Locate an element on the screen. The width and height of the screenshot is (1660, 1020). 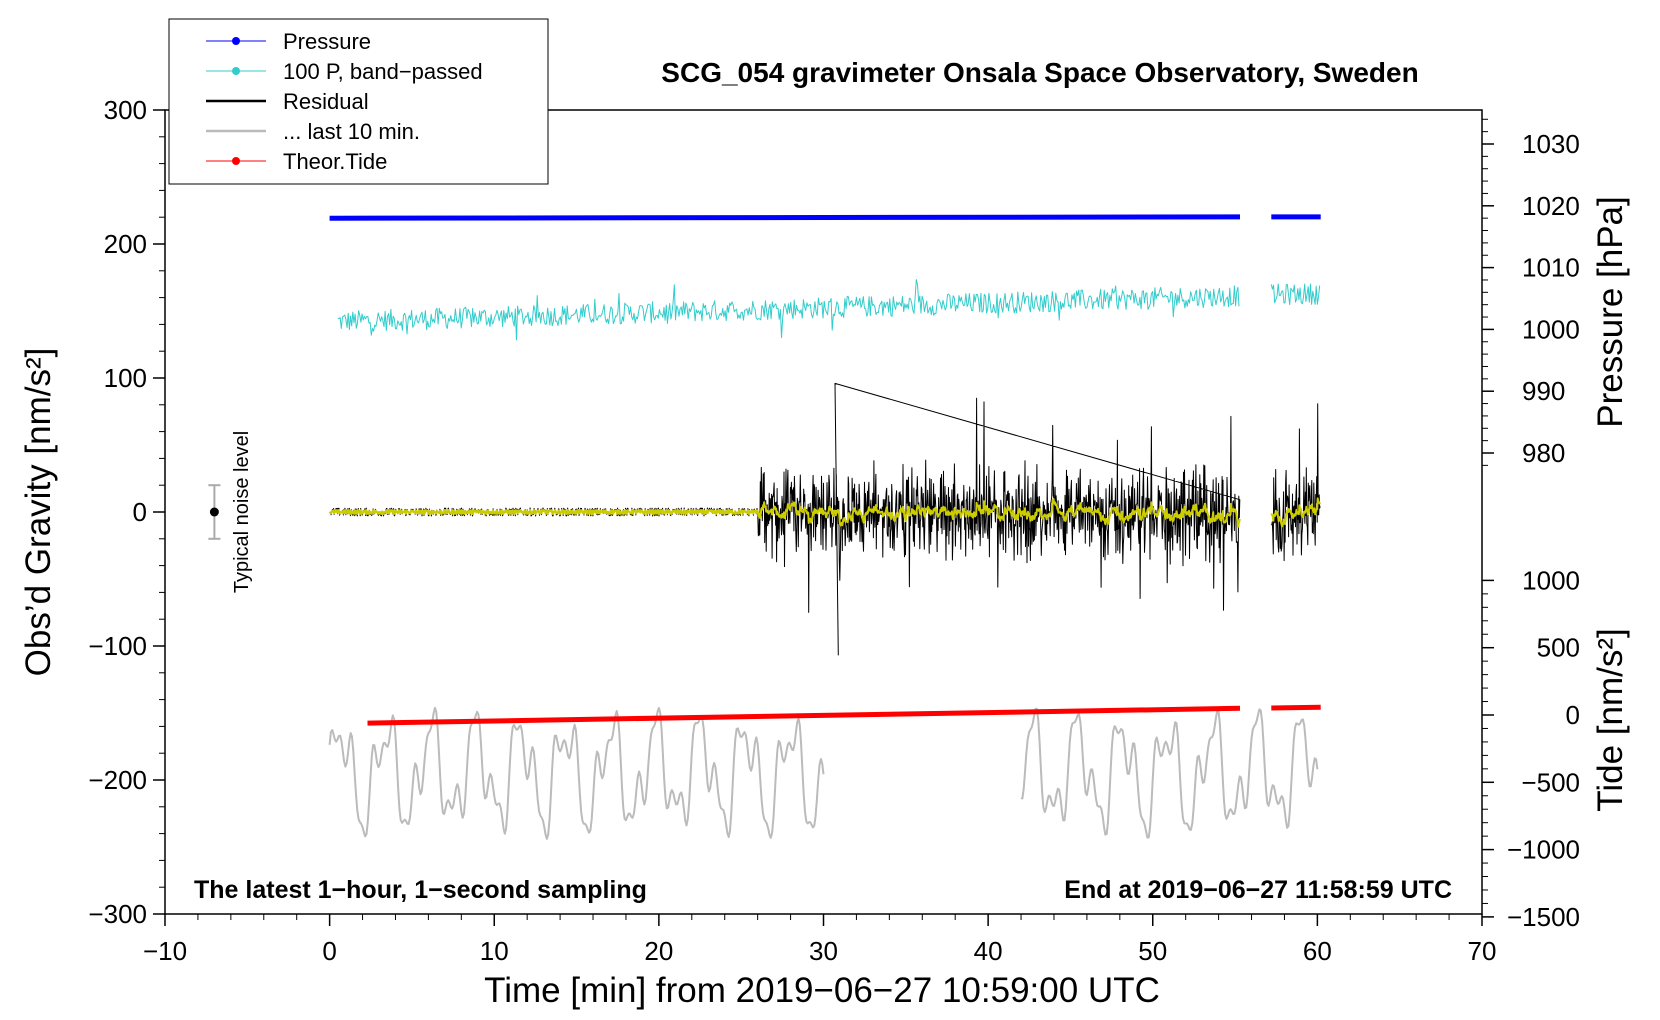
x-tick-label: 70 is located at coordinates (1482, 951).